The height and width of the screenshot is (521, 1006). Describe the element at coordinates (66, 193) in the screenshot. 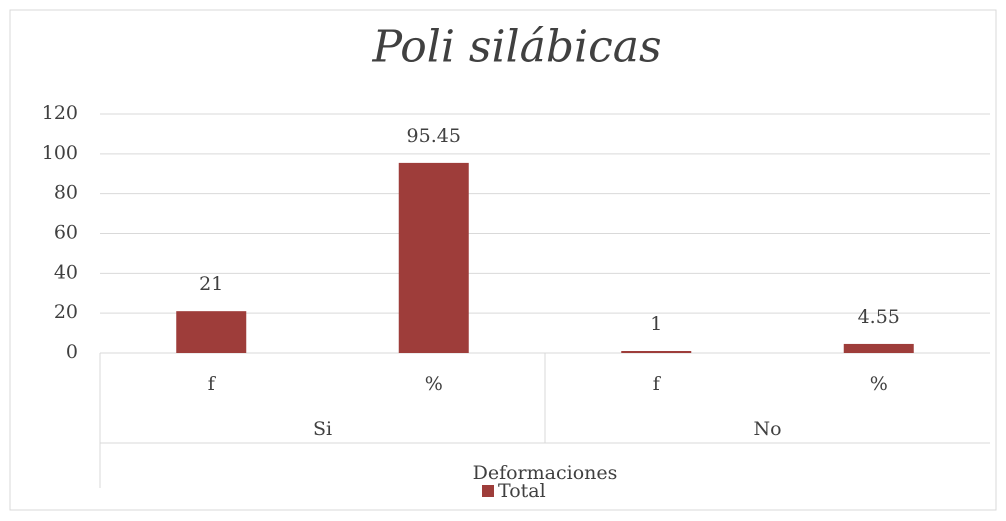

I see `y-tick-label: 80` at that location.